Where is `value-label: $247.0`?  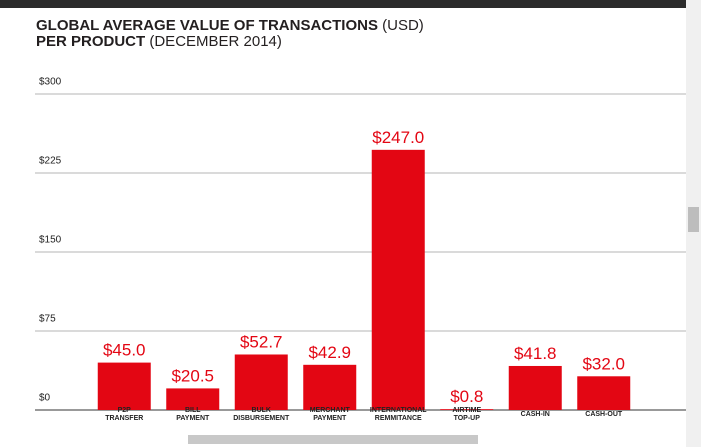
value-label: $247.0 is located at coordinates (398, 137).